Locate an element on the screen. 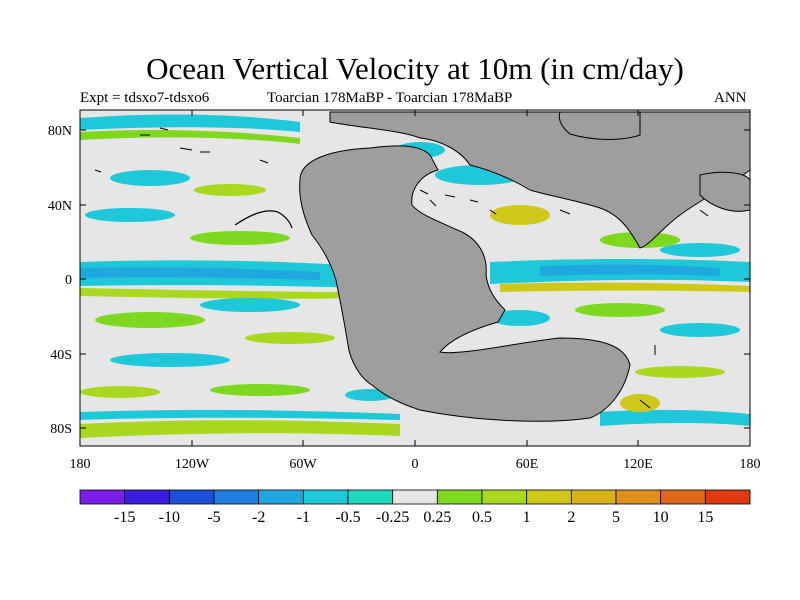  lon-tick-label: 0 is located at coordinates (415, 464).